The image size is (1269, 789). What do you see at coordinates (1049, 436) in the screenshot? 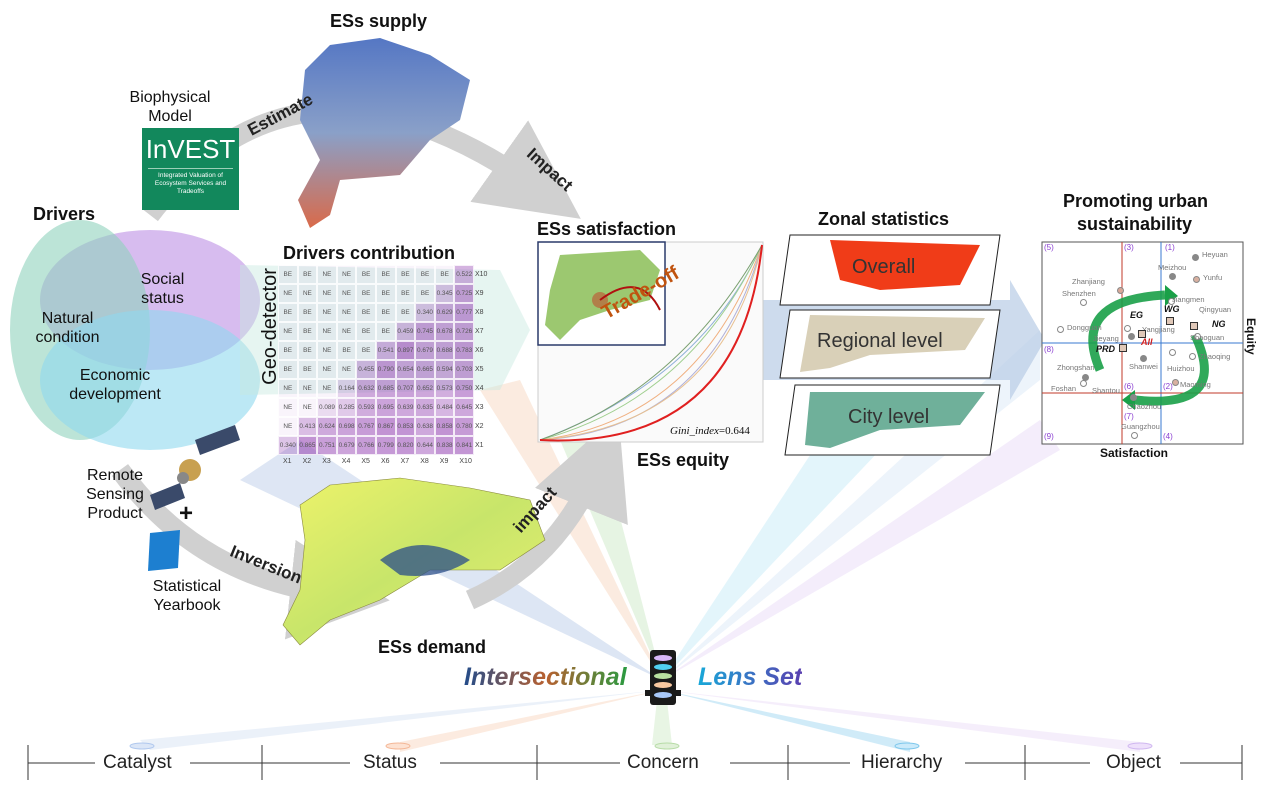
I see `quadrant-number: (9)` at bounding box center [1049, 436].